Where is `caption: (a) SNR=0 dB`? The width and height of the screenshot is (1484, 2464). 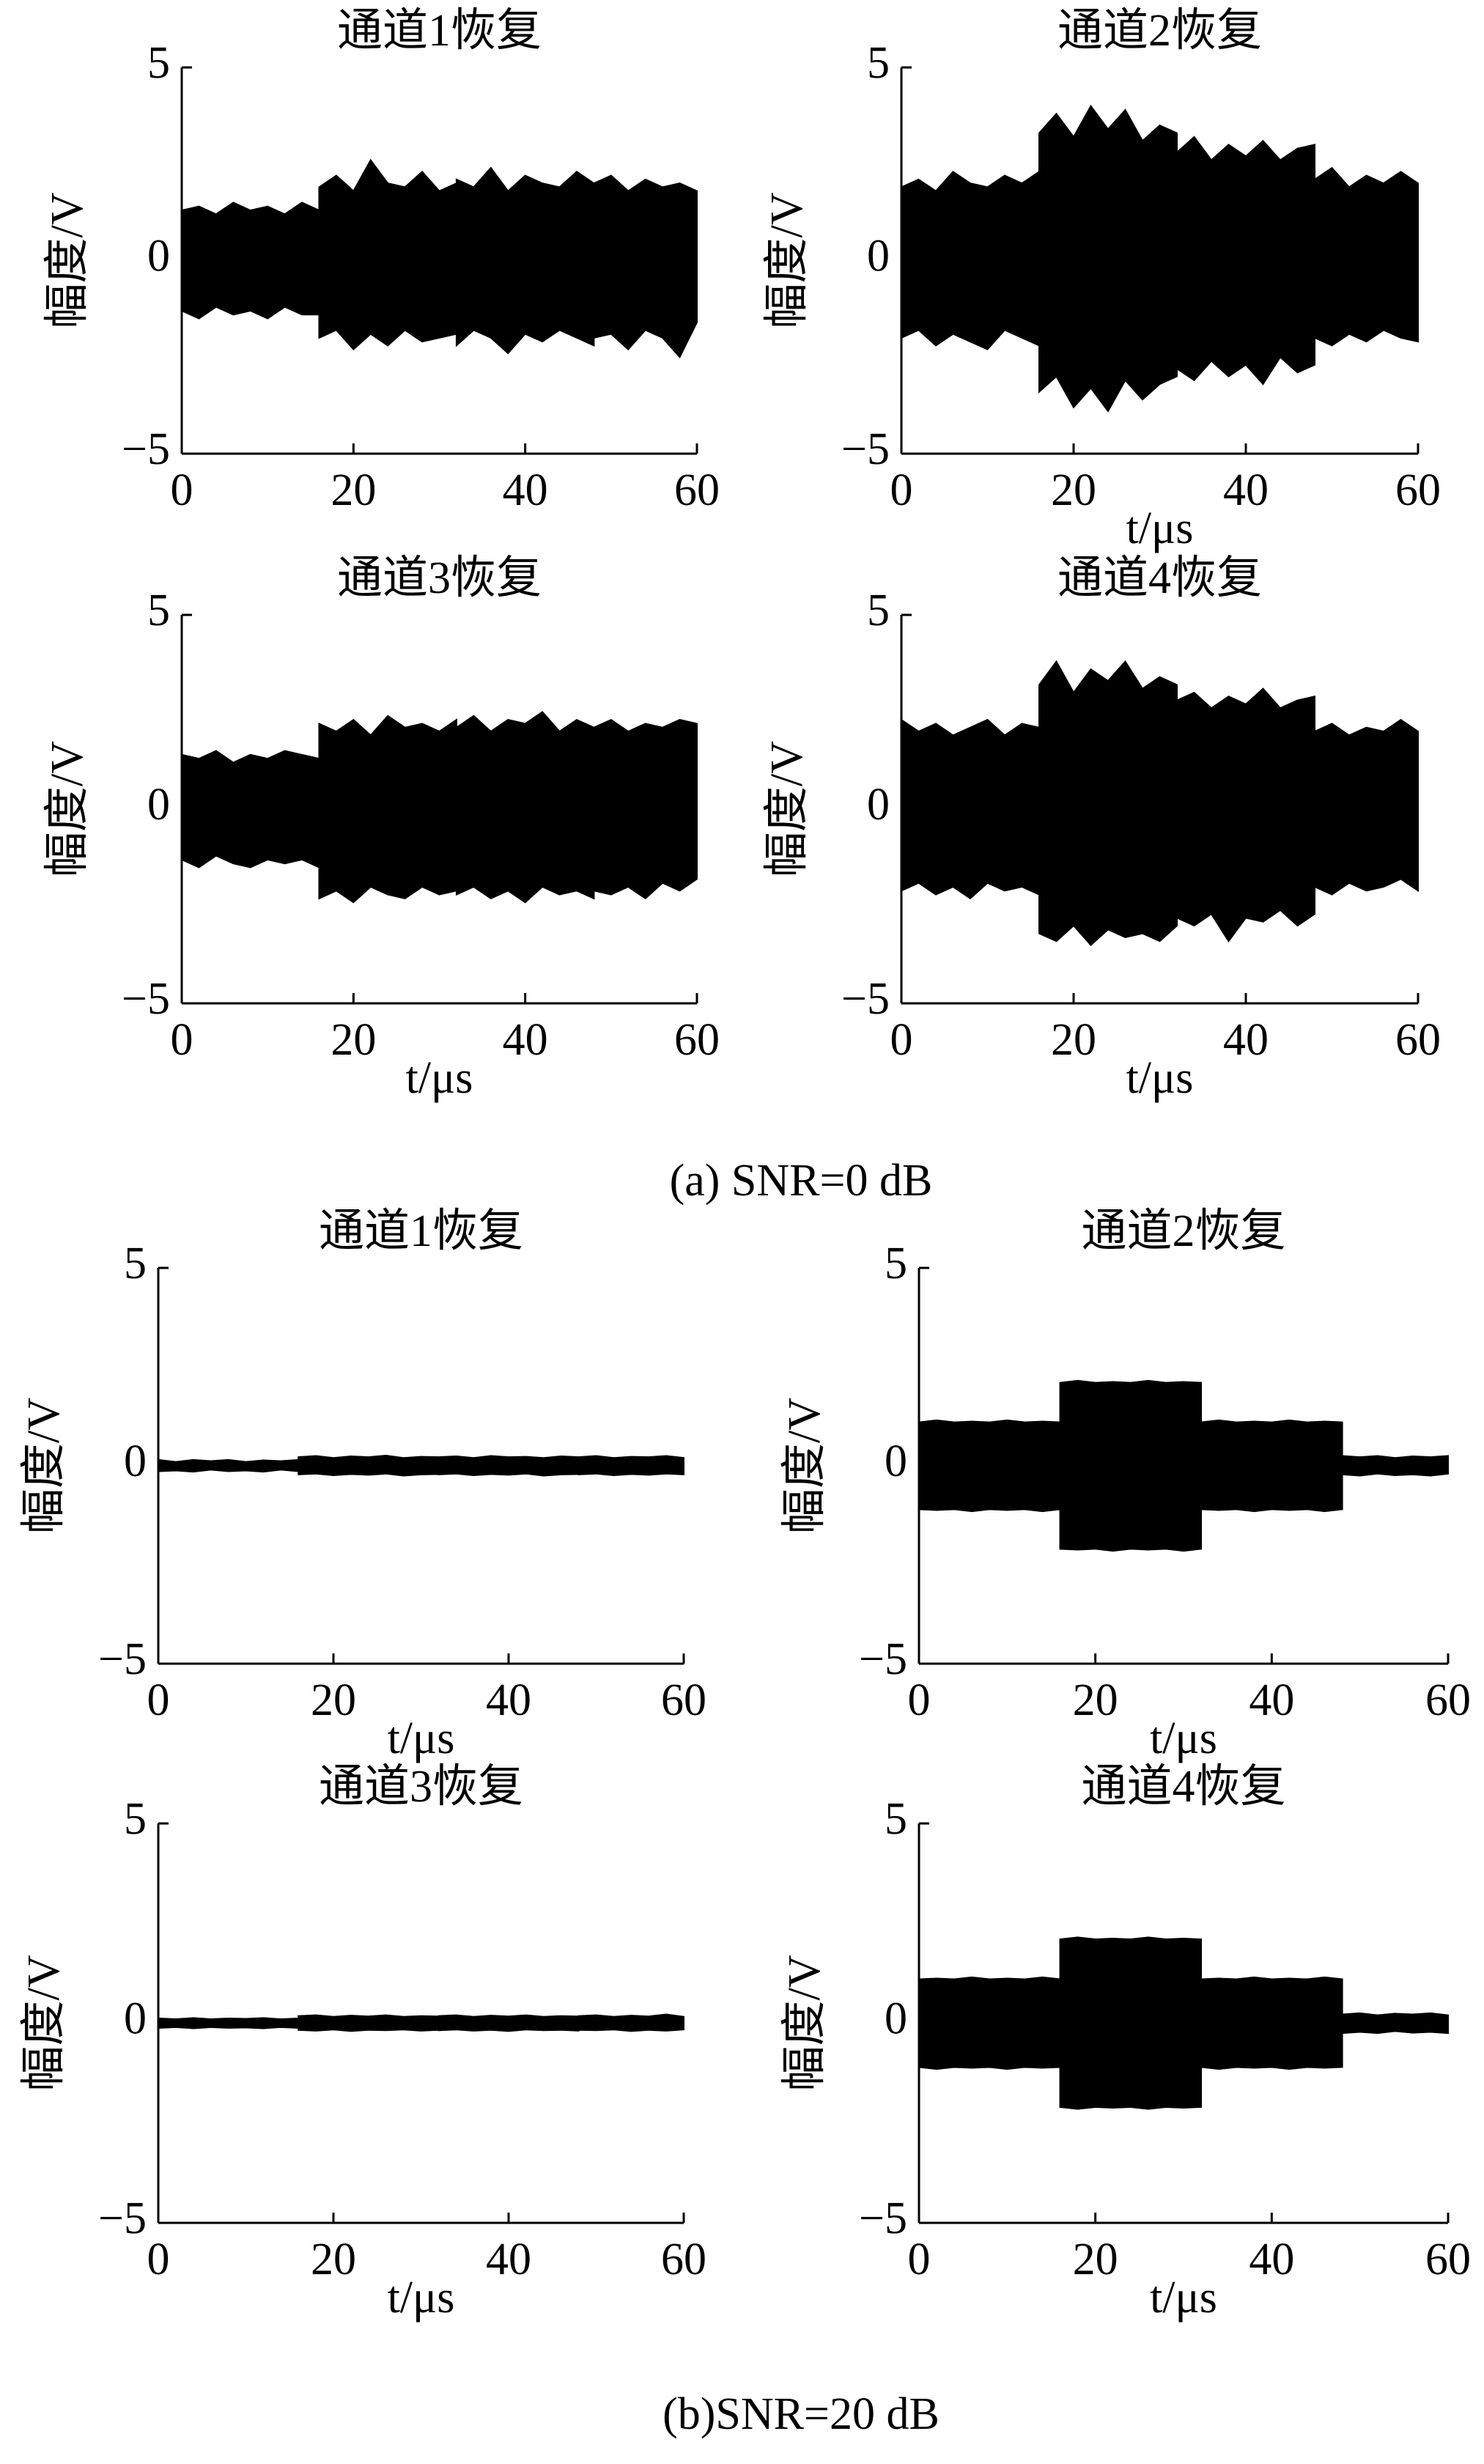 caption: (a) SNR=0 dB is located at coordinates (801, 1181).